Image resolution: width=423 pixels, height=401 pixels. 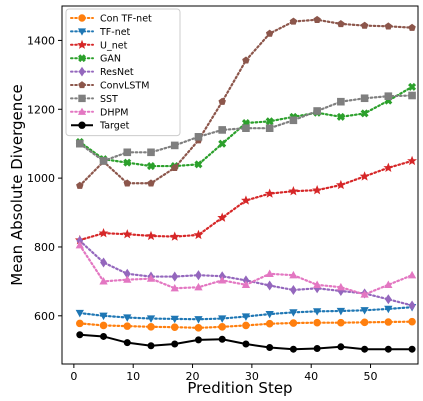 What do you see at coordinates (100, 32) in the screenshot?
I see `legend-item-tf-net: TF-net` at bounding box center [100, 32].